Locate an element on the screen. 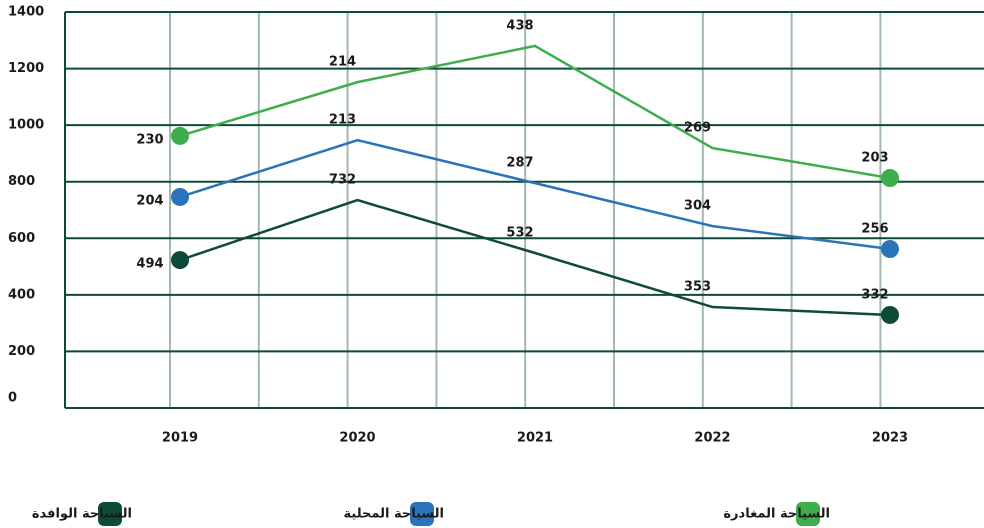  y-tick-label: 600 is located at coordinates (21, 238).